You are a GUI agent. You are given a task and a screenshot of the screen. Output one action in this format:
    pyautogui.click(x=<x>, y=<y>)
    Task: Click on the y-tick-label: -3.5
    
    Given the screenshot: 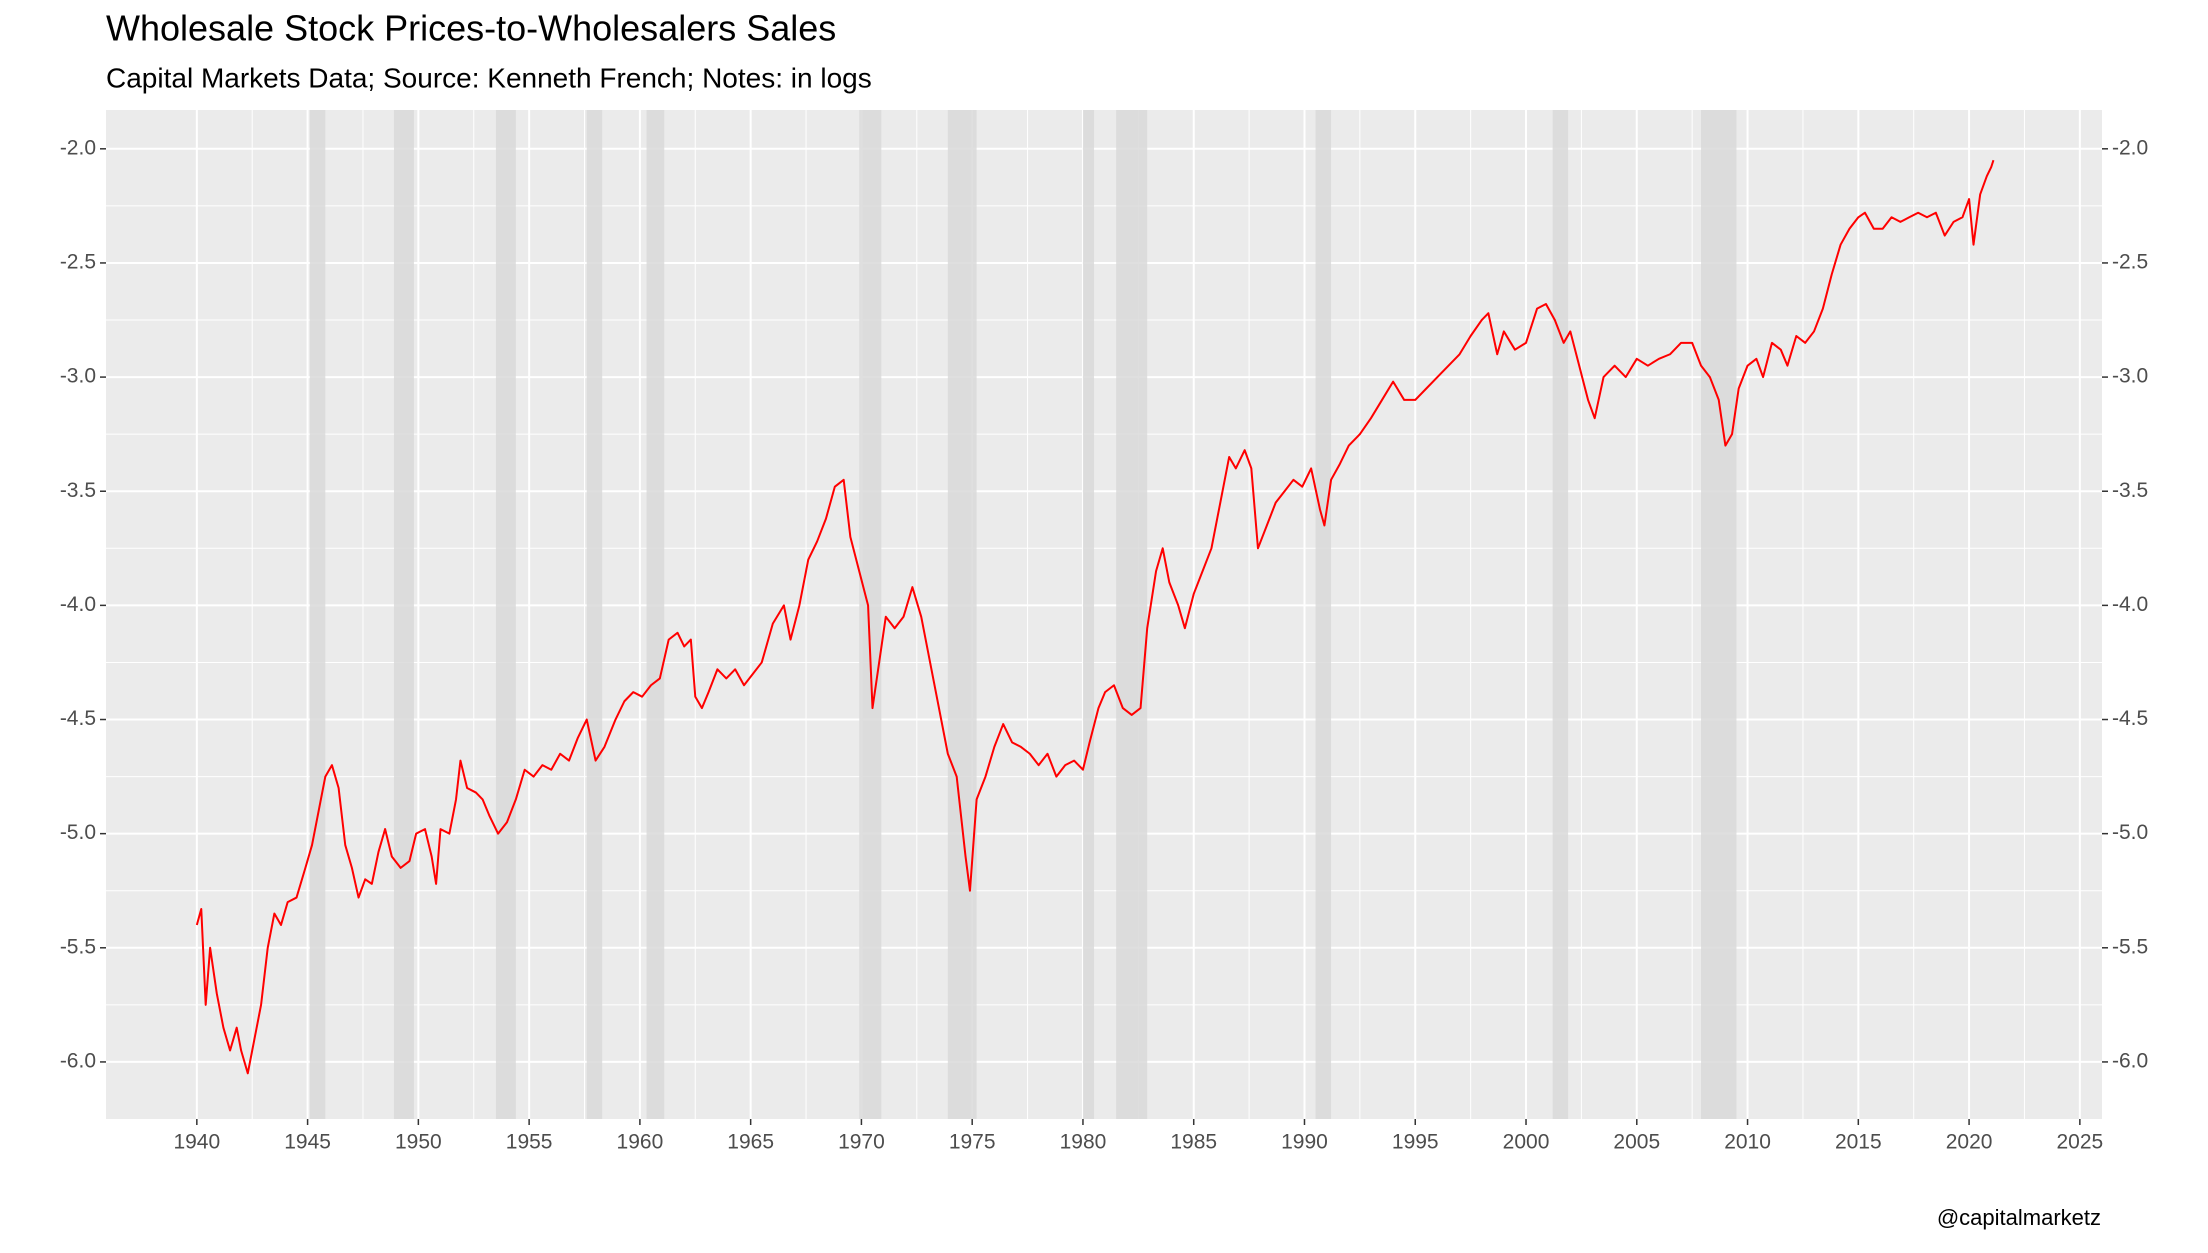 What is the action you would take?
    pyautogui.click(x=78, y=490)
    